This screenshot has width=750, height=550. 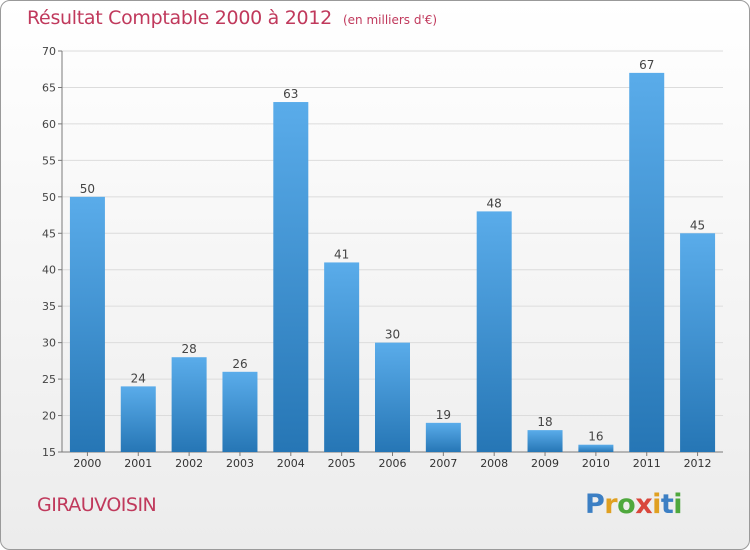 I want to click on x-tick-label: 2002, so click(x=189, y=463).